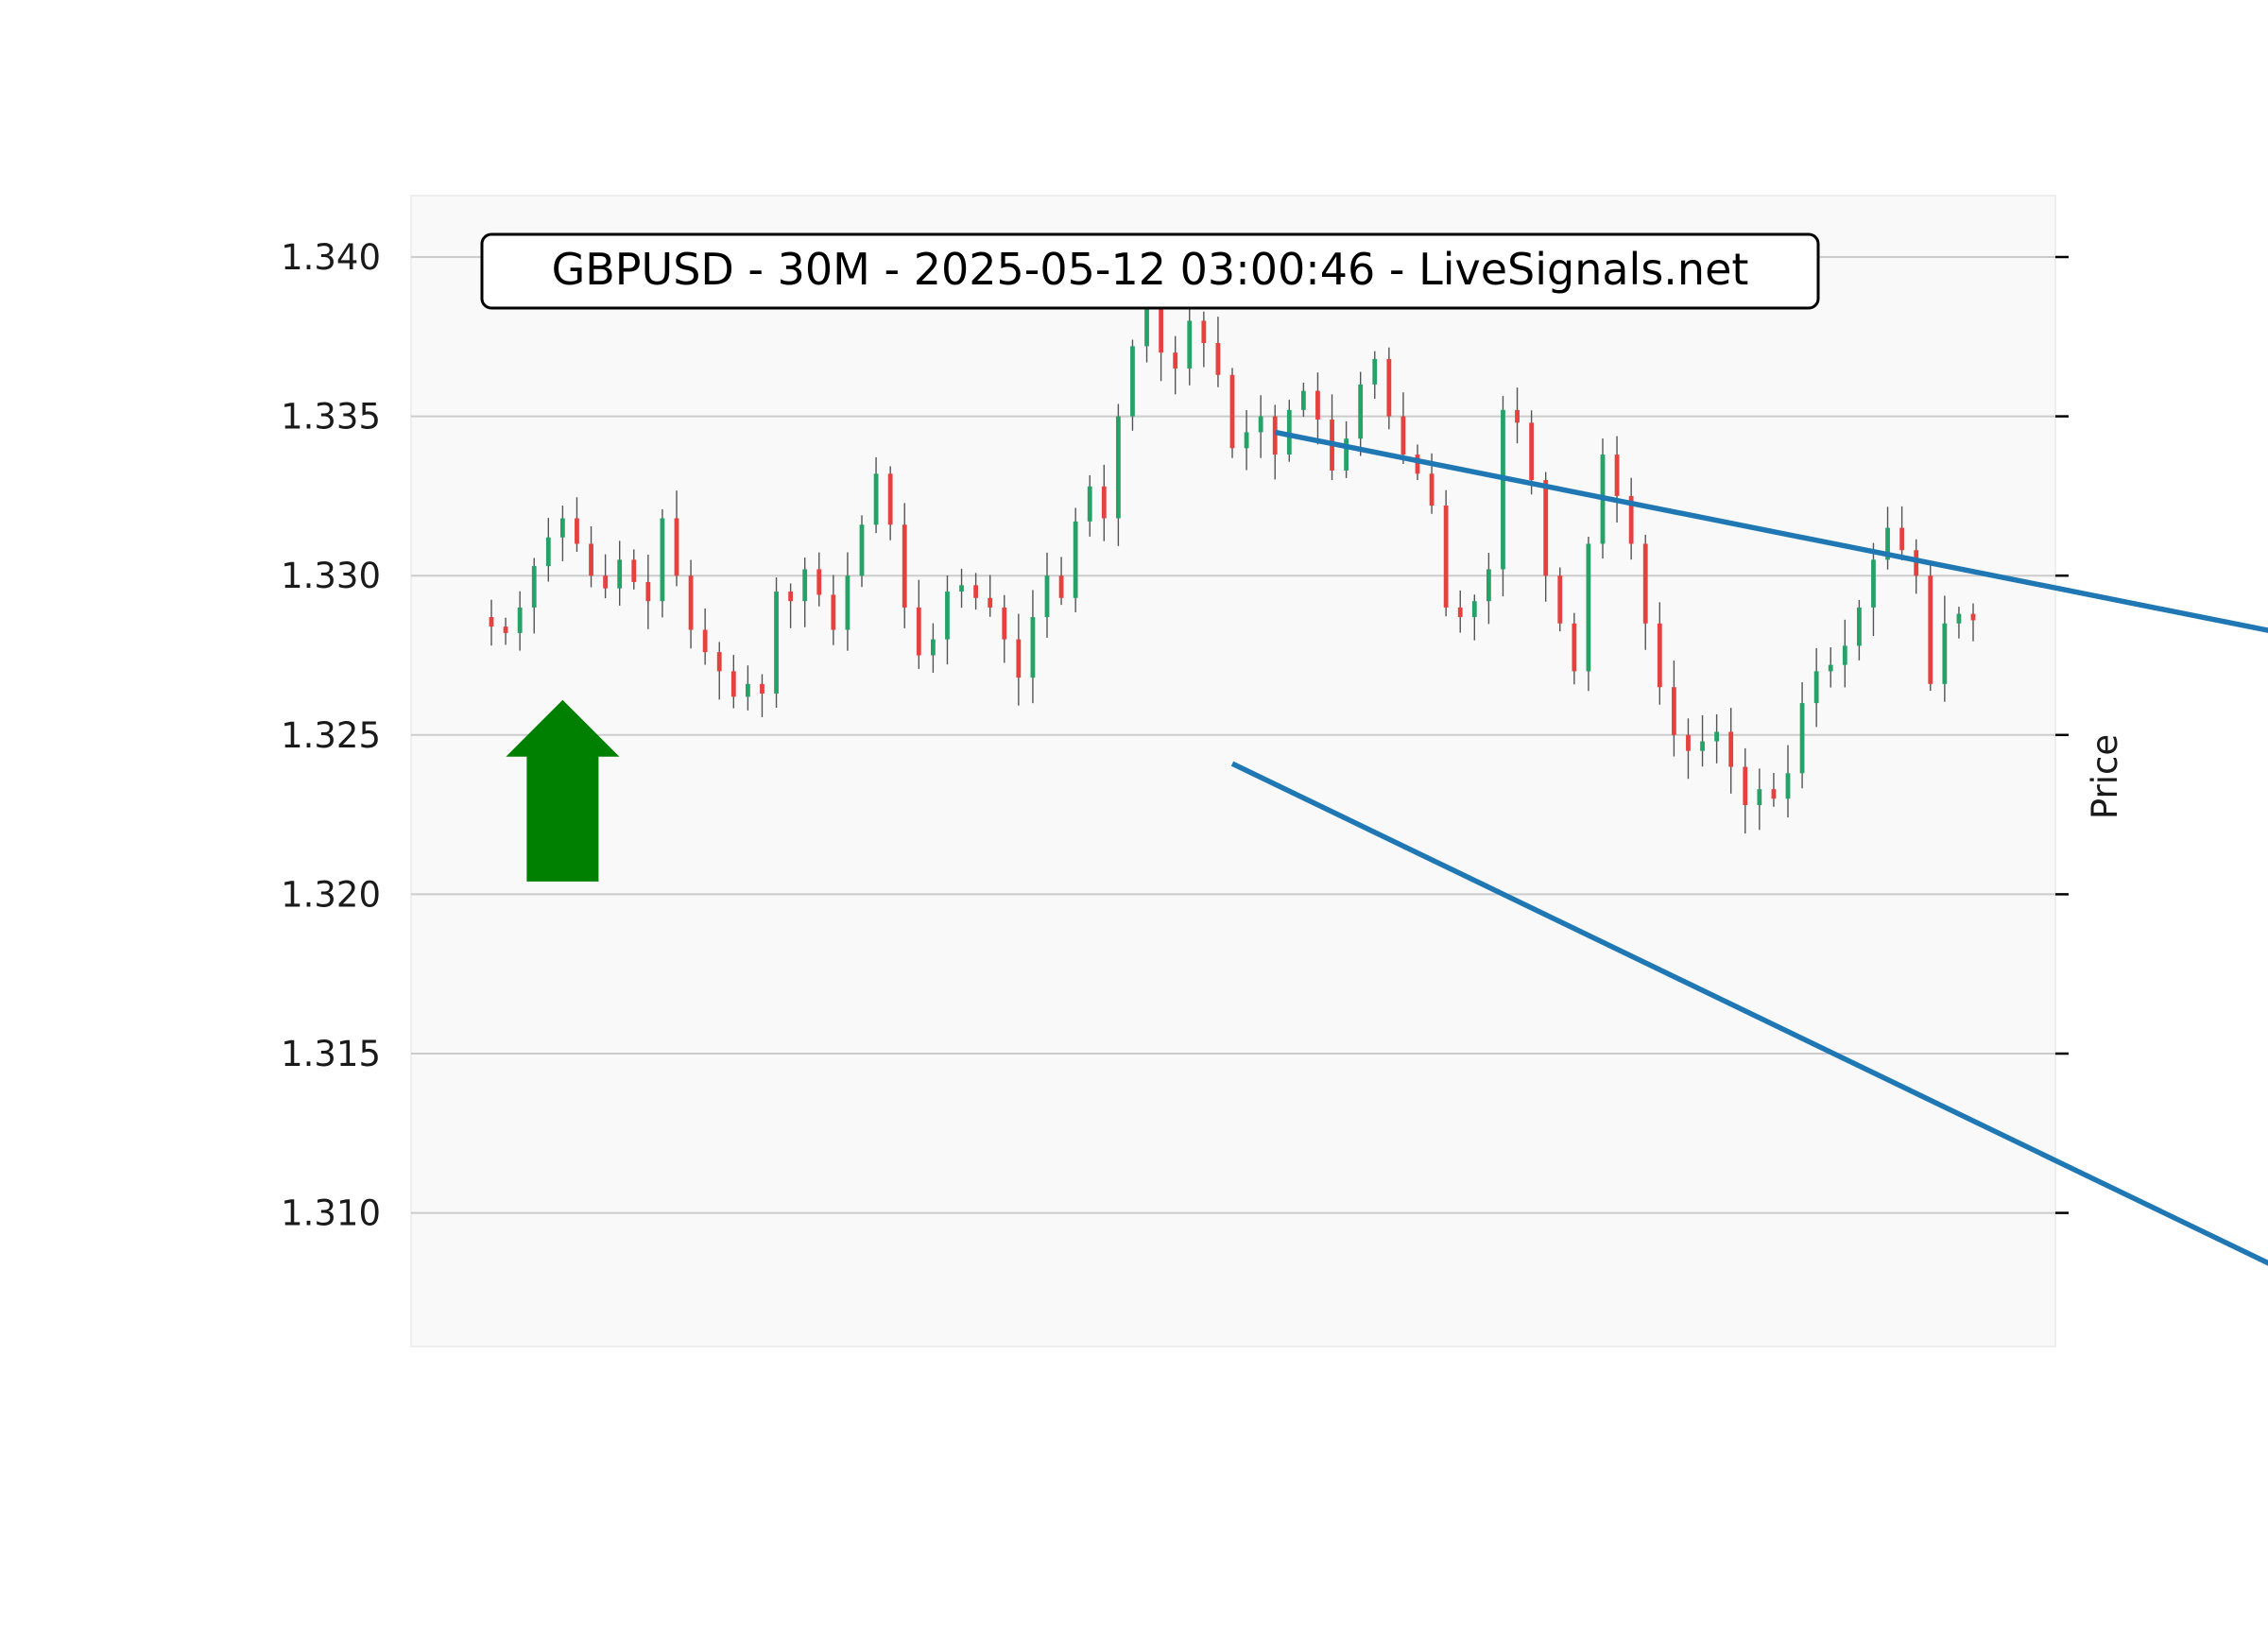  I want to click on y-axis-label: Price, so click(2105, 777).